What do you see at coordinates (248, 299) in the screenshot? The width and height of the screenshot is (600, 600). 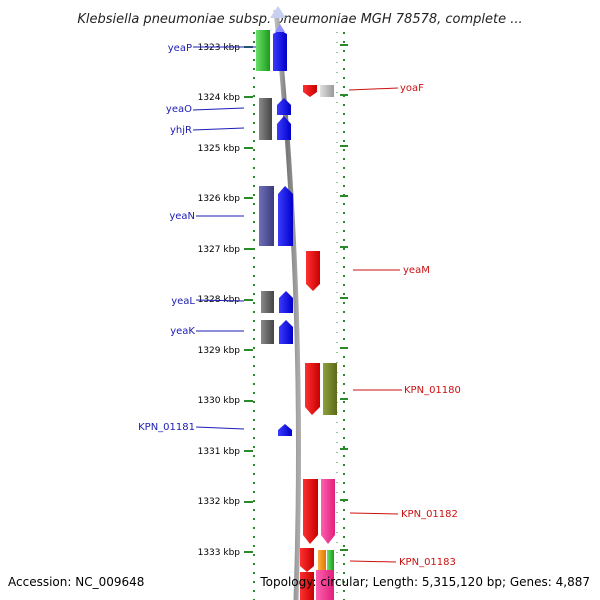 I see `tick-marks` at bounding box center [248, 299].